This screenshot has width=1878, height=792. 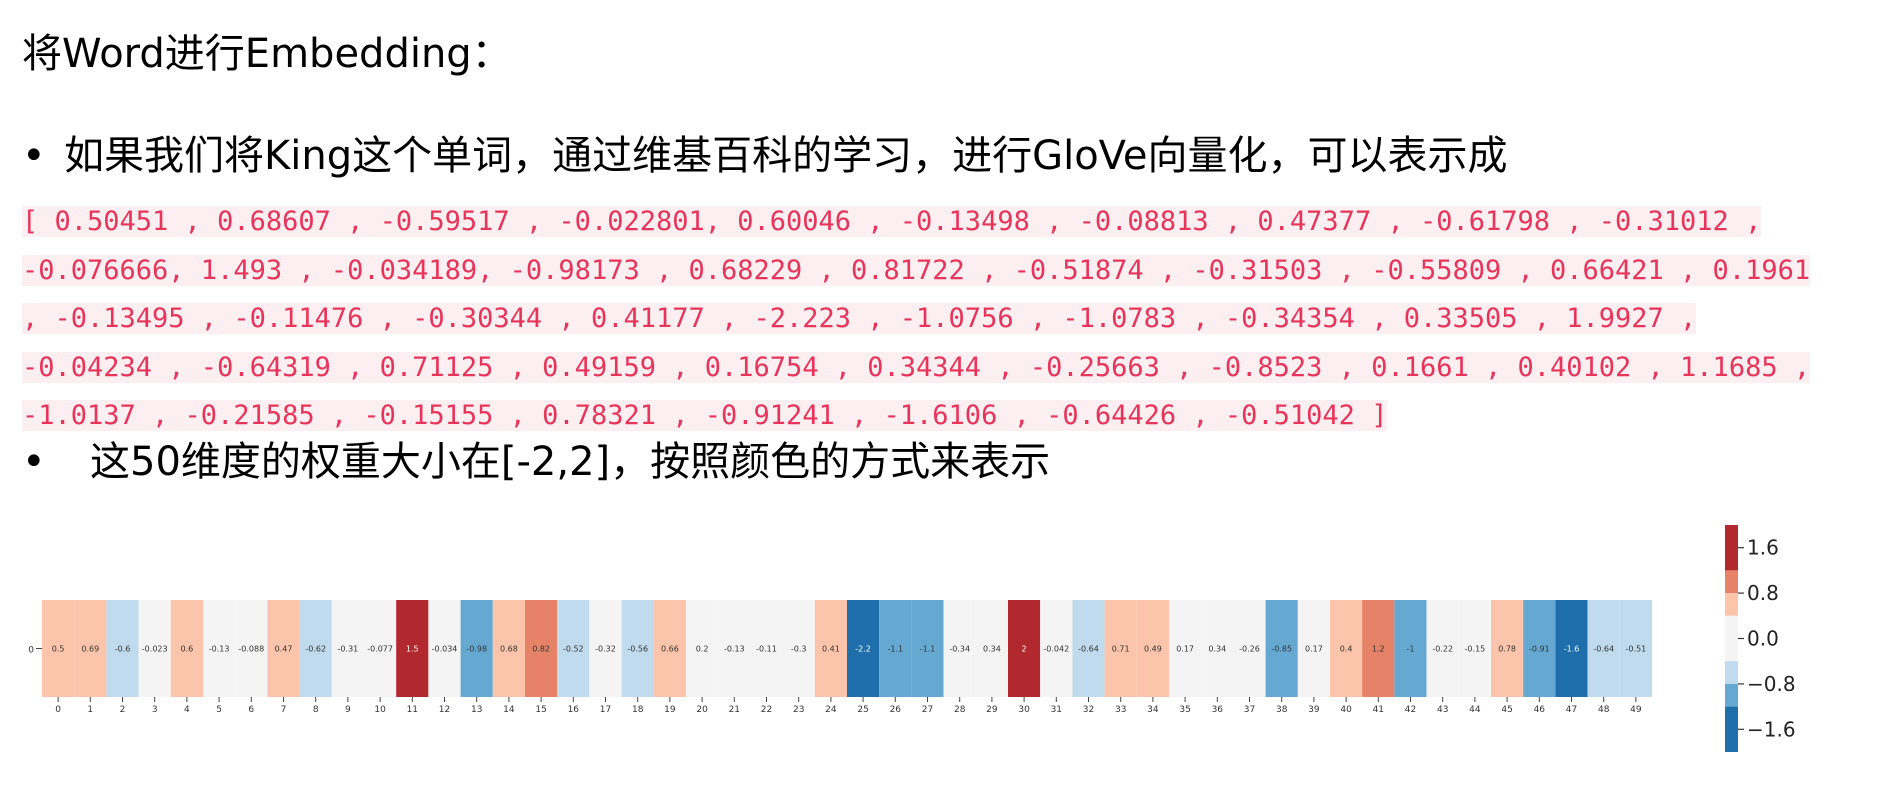 I want to click on x-tick-label: 37, so click(x=1249, y=710).